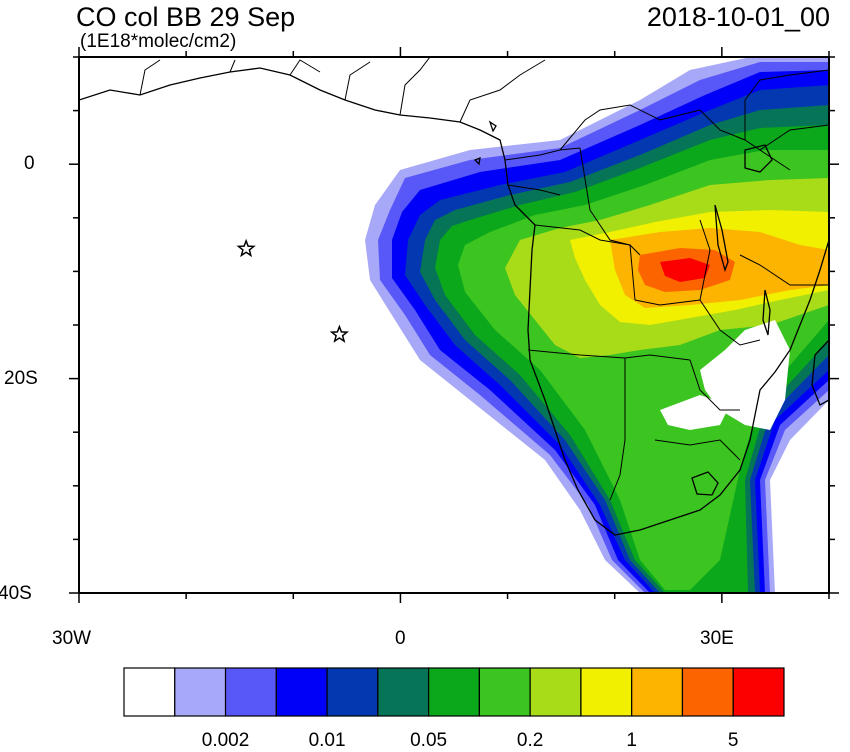  Describe the element at coordinates (225, 740) in the screenshot. I see `colorbar-level-label: 0.002` at that location.